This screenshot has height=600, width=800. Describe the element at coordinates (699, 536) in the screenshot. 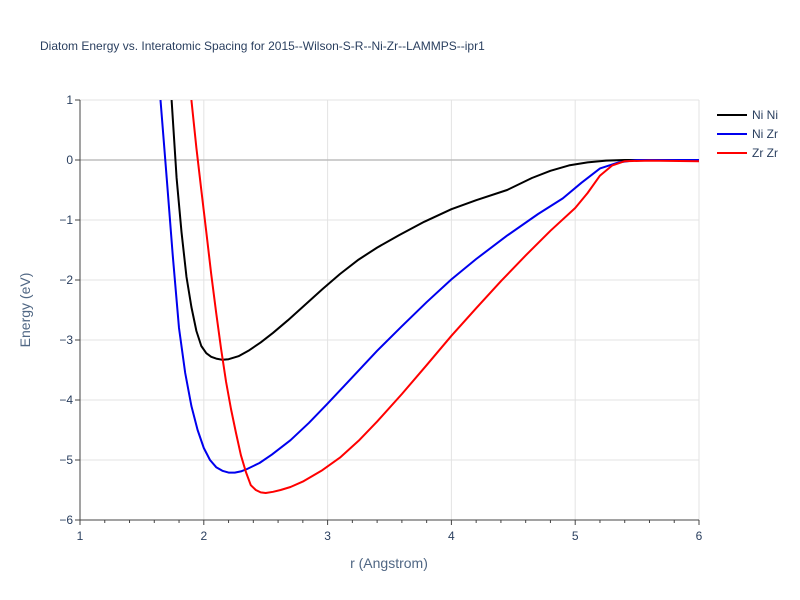

I see `x-tick-label: 6` at that location.